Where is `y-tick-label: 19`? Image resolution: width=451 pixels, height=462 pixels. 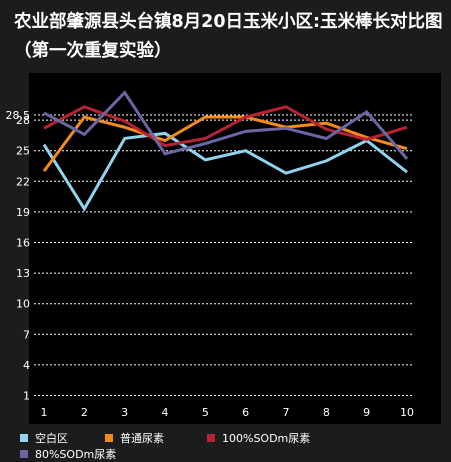 y-tick-label: 19 is located at coordinates (23, 212).